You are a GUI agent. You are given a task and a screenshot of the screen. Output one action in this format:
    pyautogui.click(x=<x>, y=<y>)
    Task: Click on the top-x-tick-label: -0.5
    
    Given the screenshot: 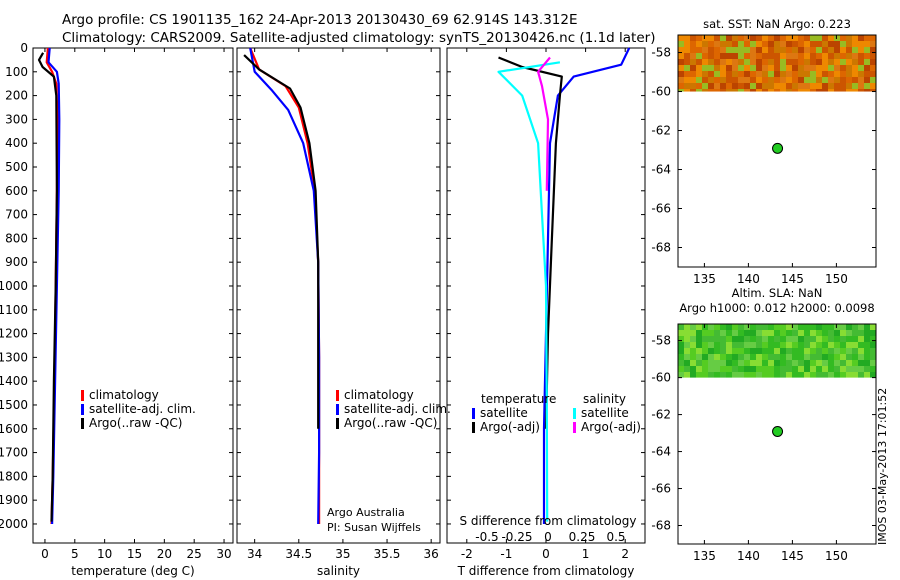 What is the action you would take?
    pyautogui.click(x=486, y=537)
    